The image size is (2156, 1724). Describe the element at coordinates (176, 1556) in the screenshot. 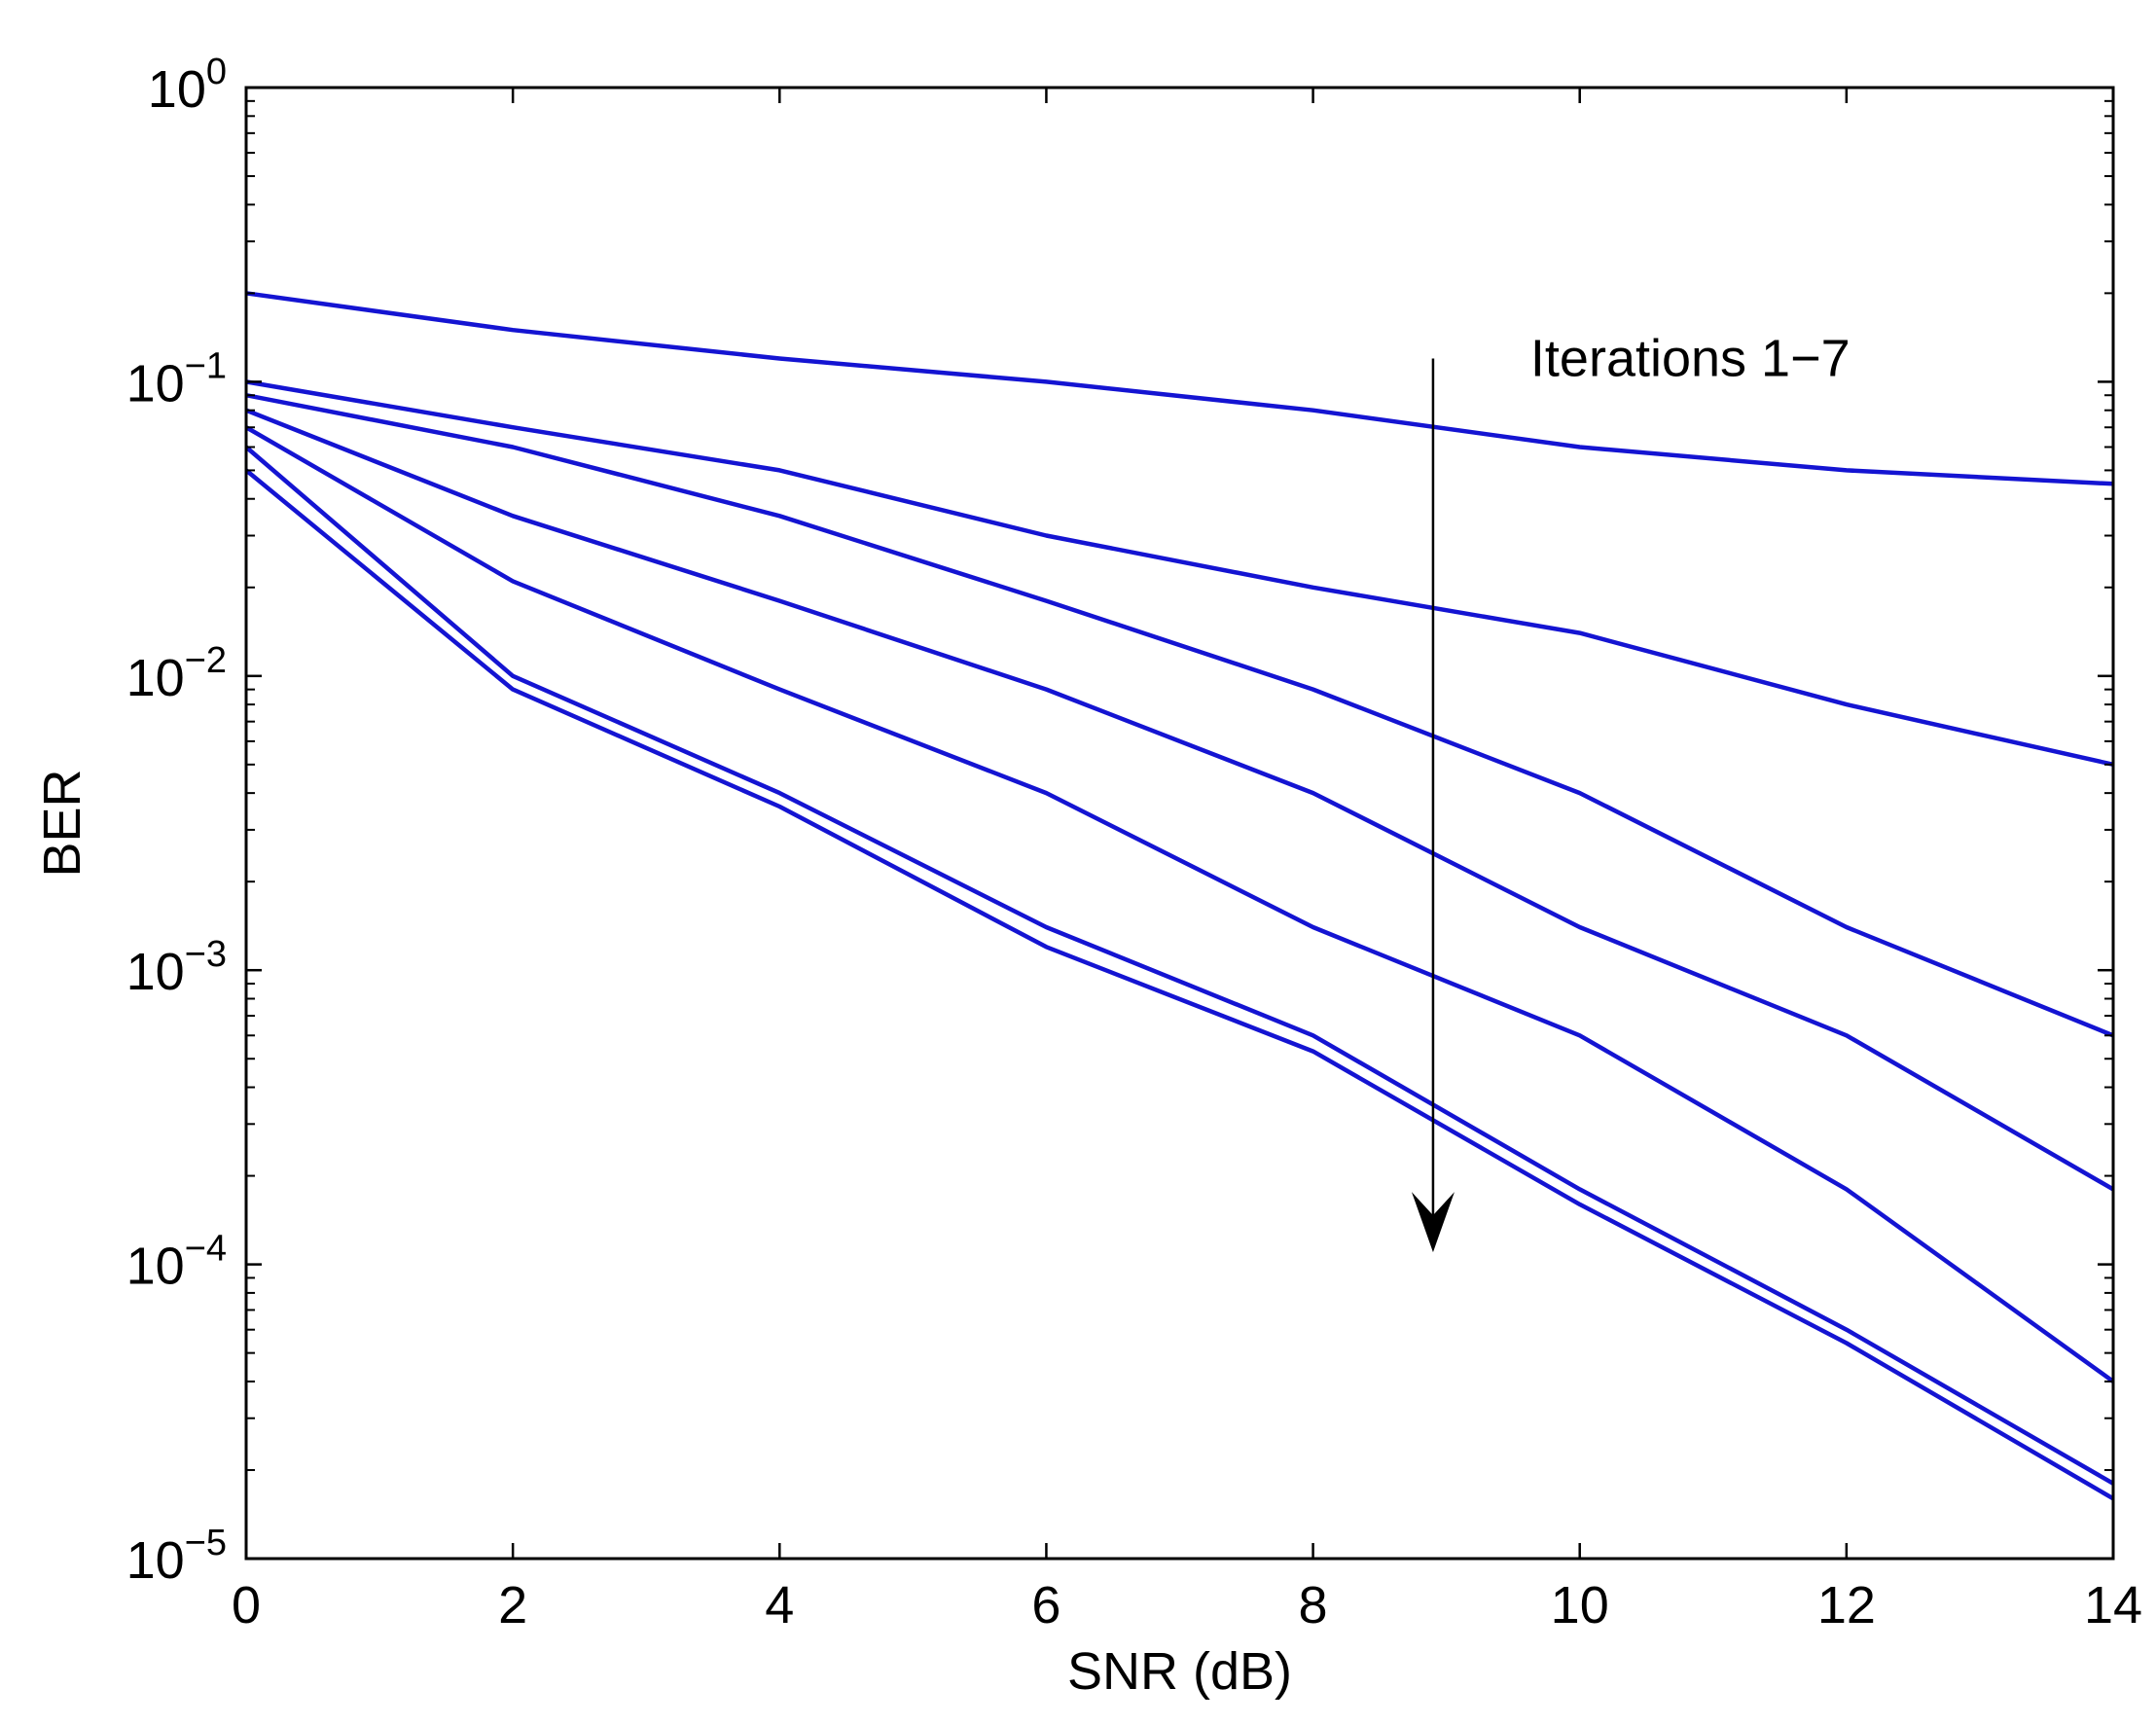

I see `y-tick-label: 10⁻⁵` at that location.